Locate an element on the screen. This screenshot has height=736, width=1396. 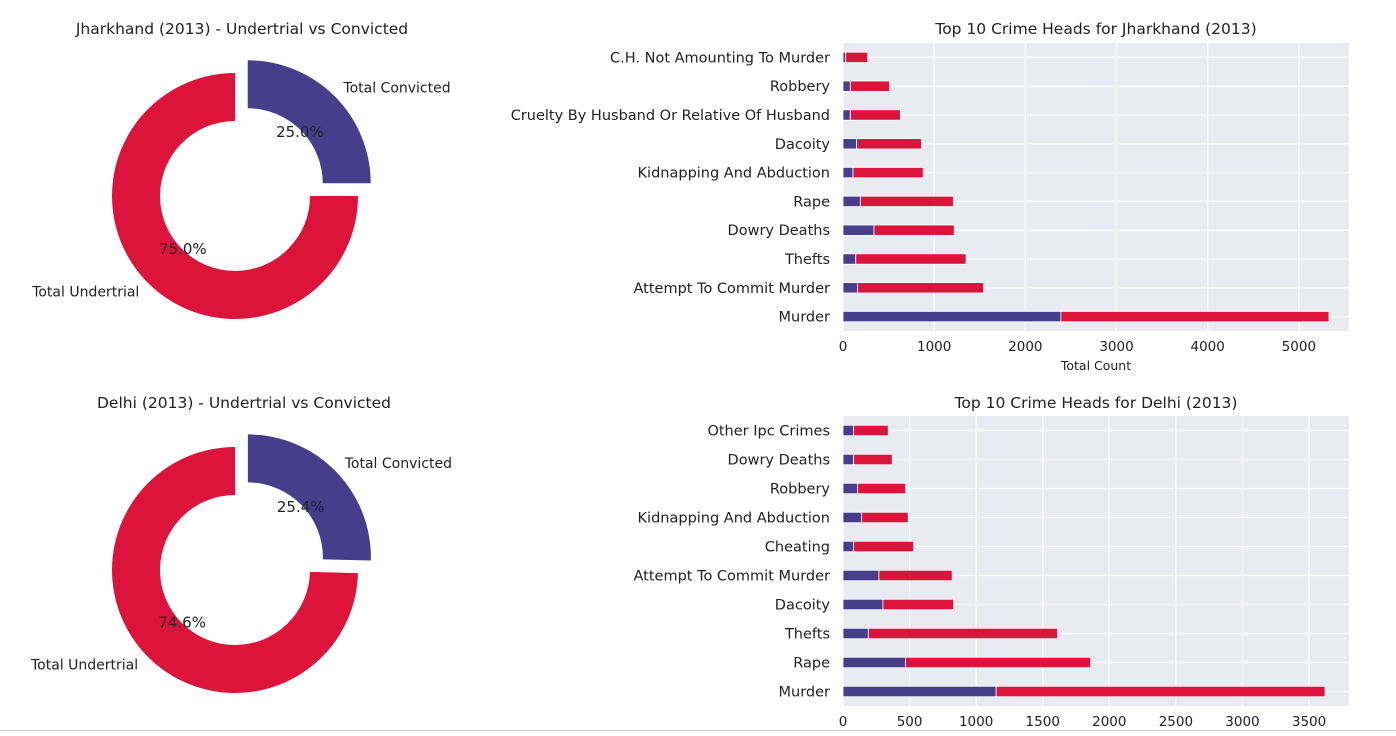
x-tick-label: 4000 is located at coordinates (1208, 347).